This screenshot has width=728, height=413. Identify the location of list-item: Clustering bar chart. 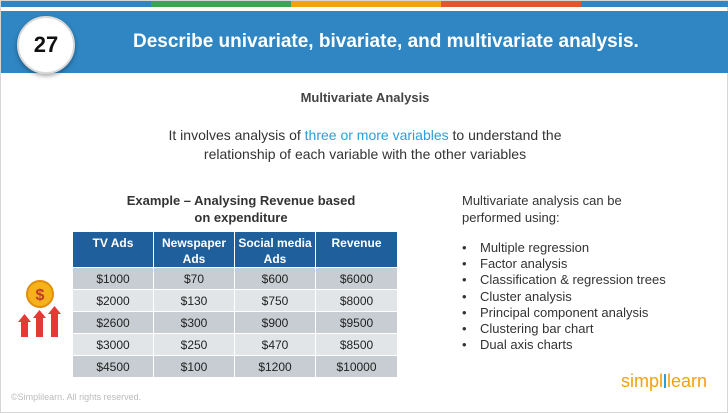
(564, 329).